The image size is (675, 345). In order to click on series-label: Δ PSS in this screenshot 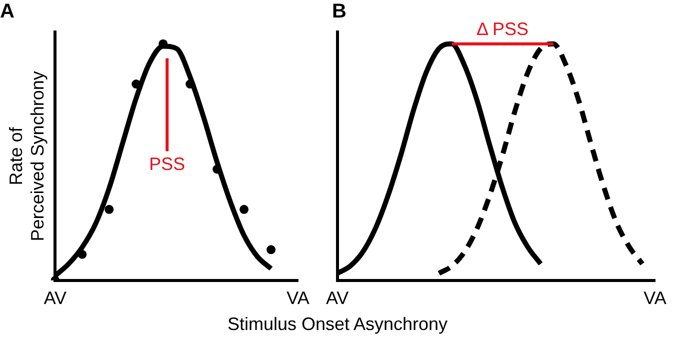, I will do `click(502, 28)`.